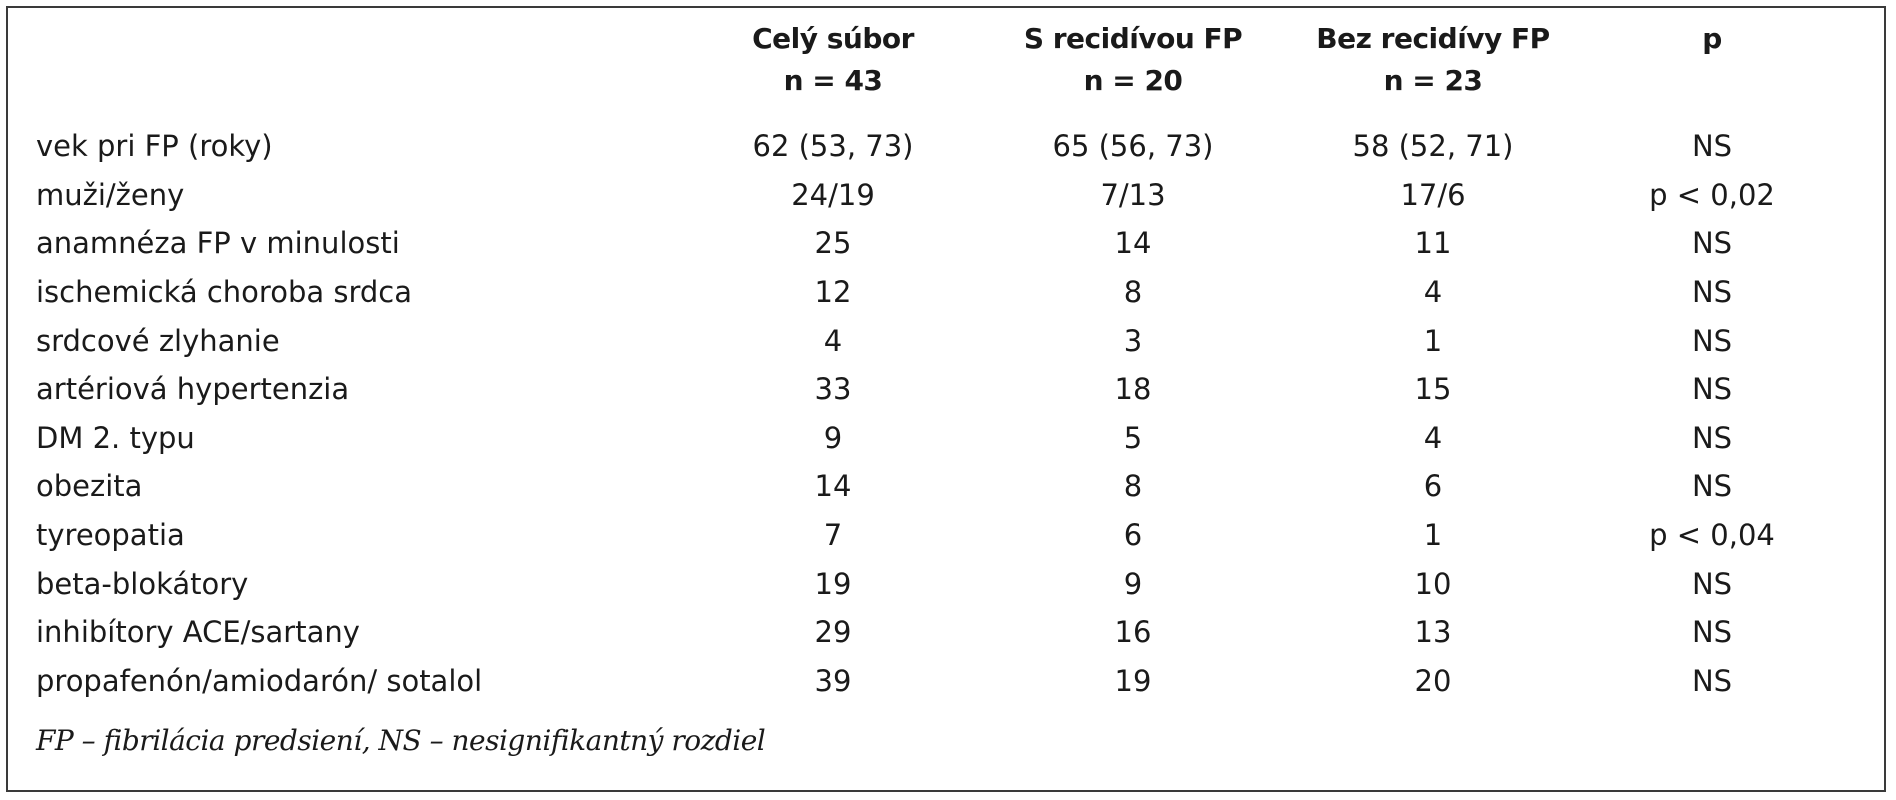 The height and width of the screenshot is (800, 1896). Describe the element at coordinates (115, 437) in the screenshot. I see `row-label: DM 2. typu` at that location.